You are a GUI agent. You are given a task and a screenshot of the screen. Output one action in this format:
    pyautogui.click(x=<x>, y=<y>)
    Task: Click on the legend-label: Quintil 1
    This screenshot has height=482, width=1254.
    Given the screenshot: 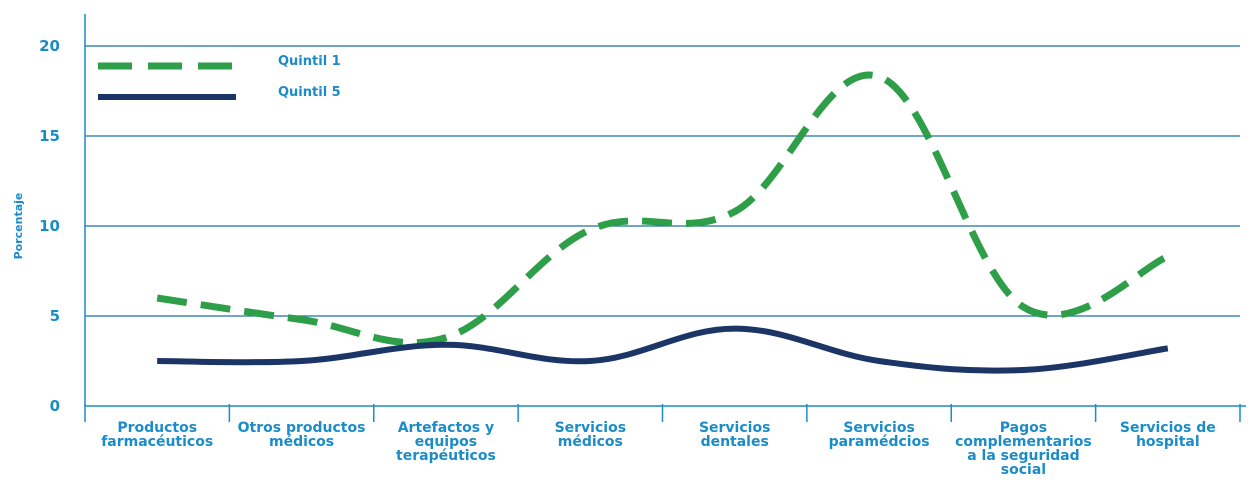 What is the action you would take?
    pyautogui.click(x=309, y=61)
    